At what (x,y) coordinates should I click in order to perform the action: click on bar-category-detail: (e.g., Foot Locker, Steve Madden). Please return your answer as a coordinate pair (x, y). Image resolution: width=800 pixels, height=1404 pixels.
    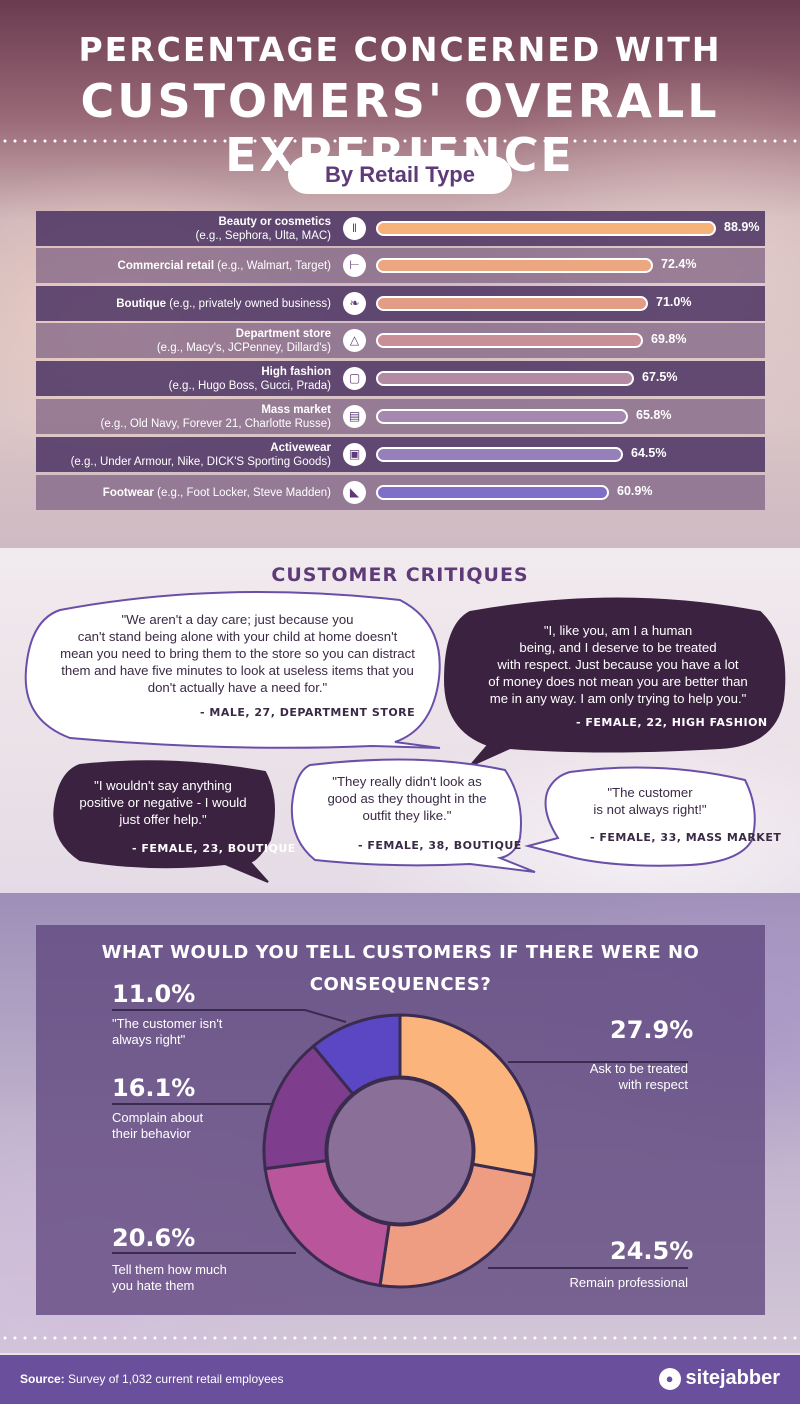
    Looking at the image, I should click on (244, 492).